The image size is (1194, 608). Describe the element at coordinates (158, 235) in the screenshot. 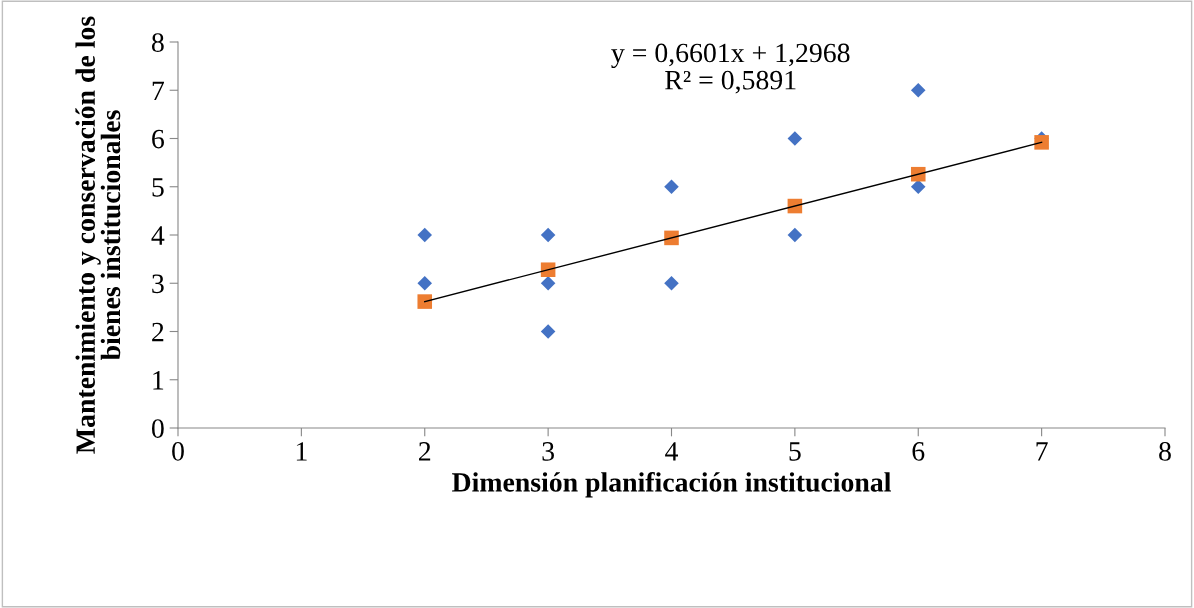

I see `y-tick-label: 4` at that location.